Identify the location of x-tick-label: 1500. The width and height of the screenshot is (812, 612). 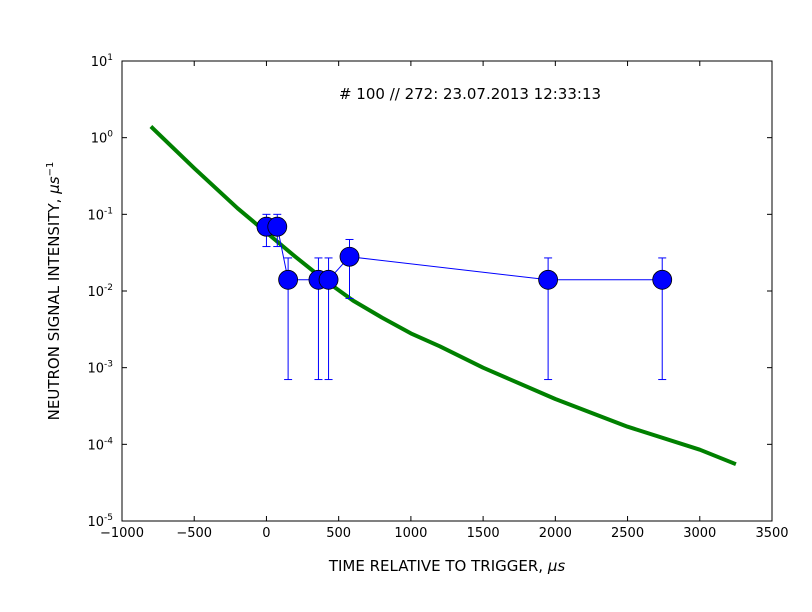
(483, 533).